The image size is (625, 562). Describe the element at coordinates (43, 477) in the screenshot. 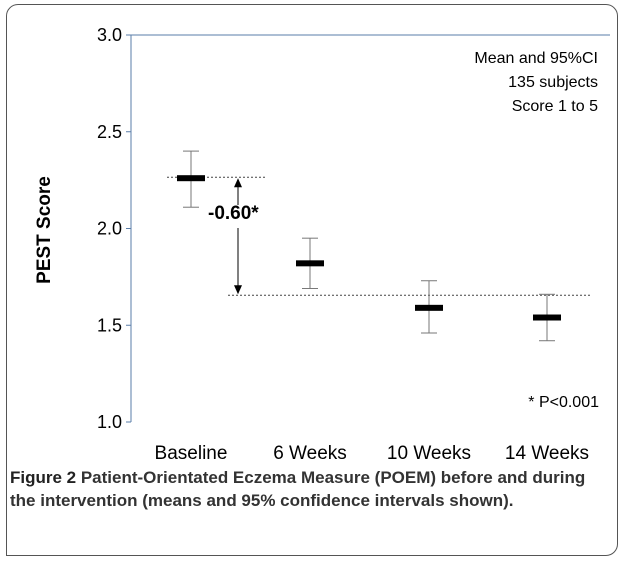

I see `caption-label: Figure 2` at that location.